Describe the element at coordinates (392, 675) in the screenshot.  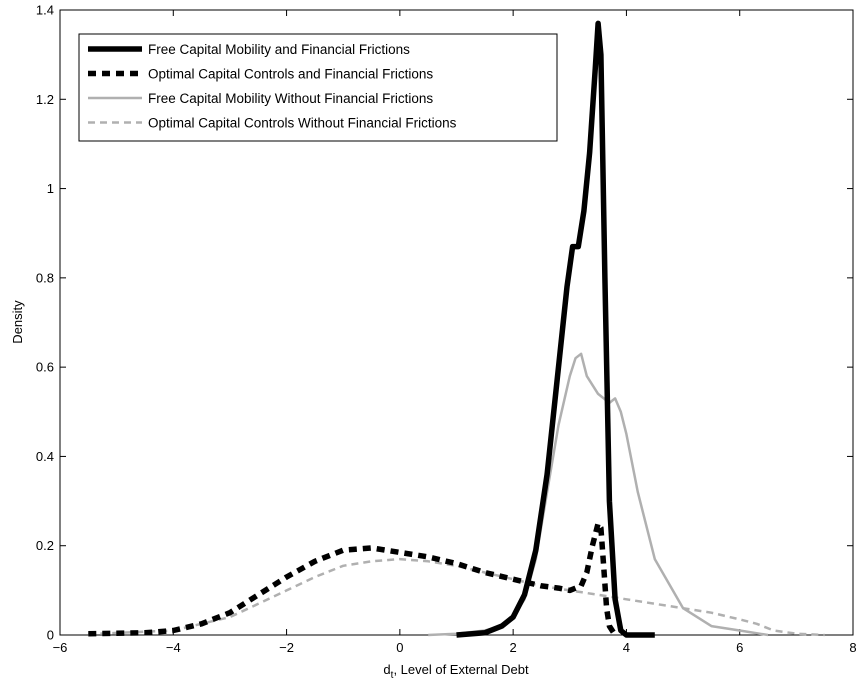
I see `x-axis-label-subscript: t` at that location.